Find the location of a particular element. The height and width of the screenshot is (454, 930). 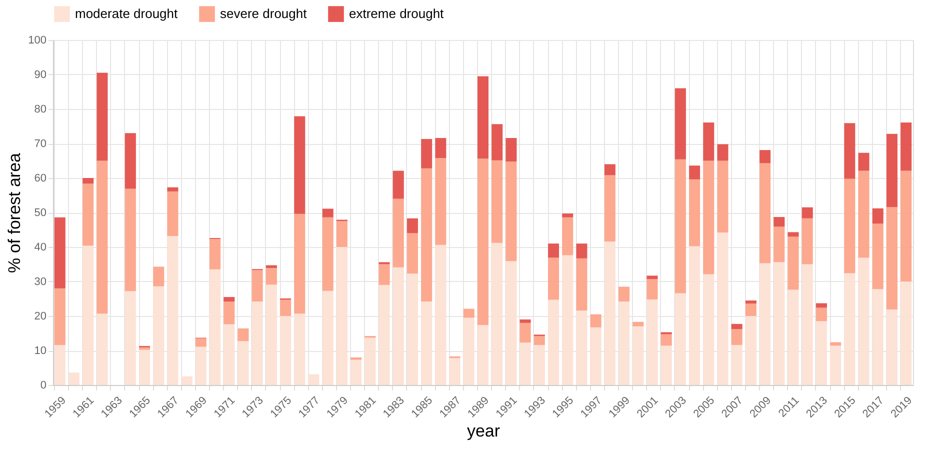

legend-label: moderate drought is located at coordinates (126, 14).